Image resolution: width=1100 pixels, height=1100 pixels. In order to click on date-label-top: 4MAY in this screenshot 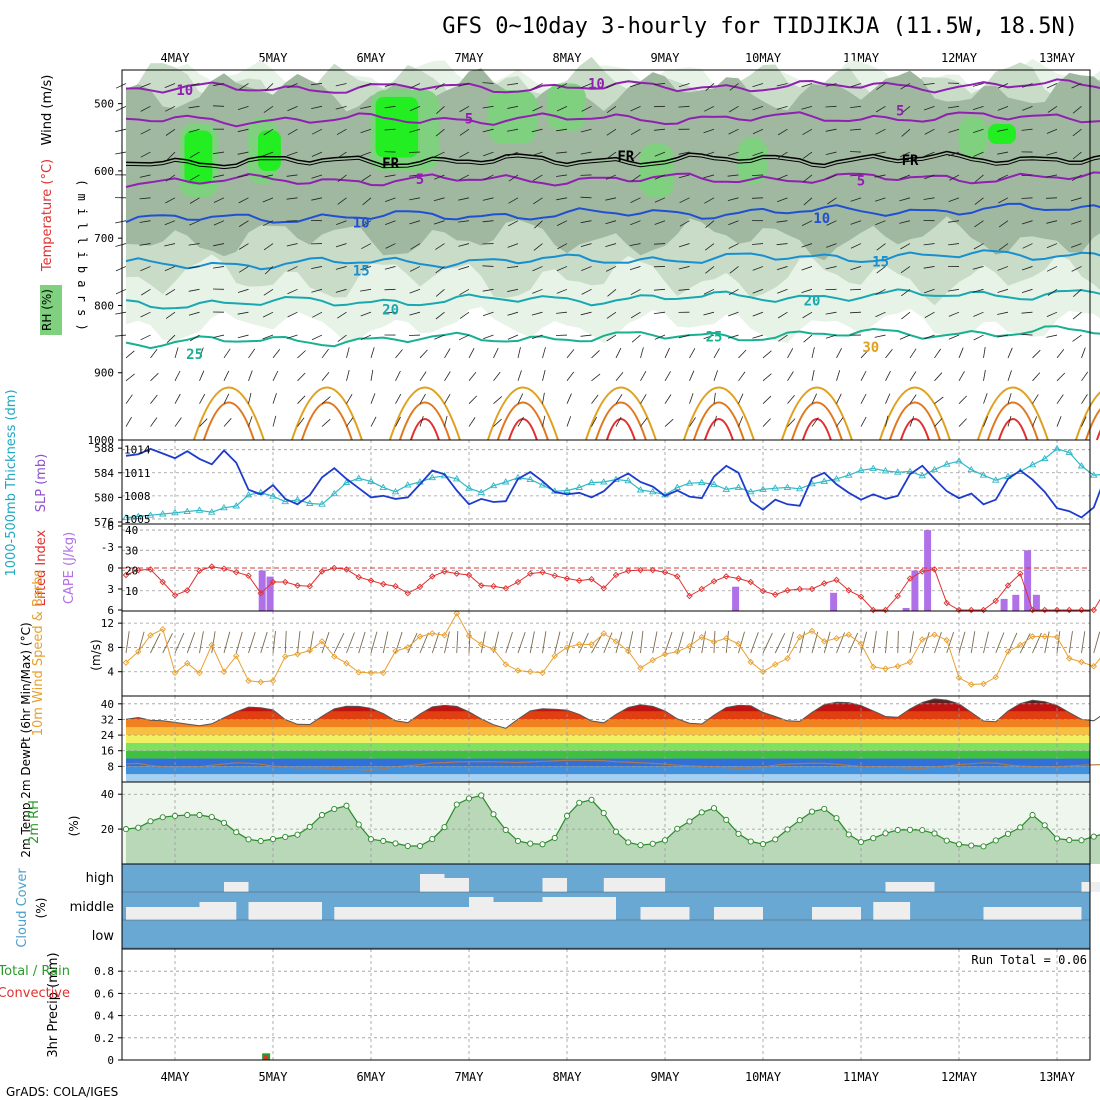, I will do `click(176, 58)`.